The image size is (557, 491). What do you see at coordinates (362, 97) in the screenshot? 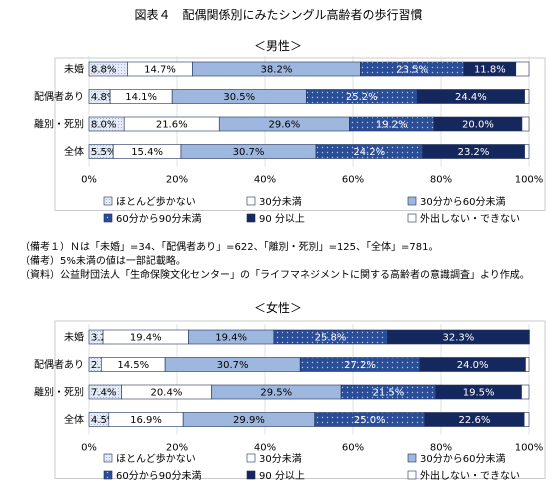
I see `data-label: 25.2%` at bounding box center [362, 97].